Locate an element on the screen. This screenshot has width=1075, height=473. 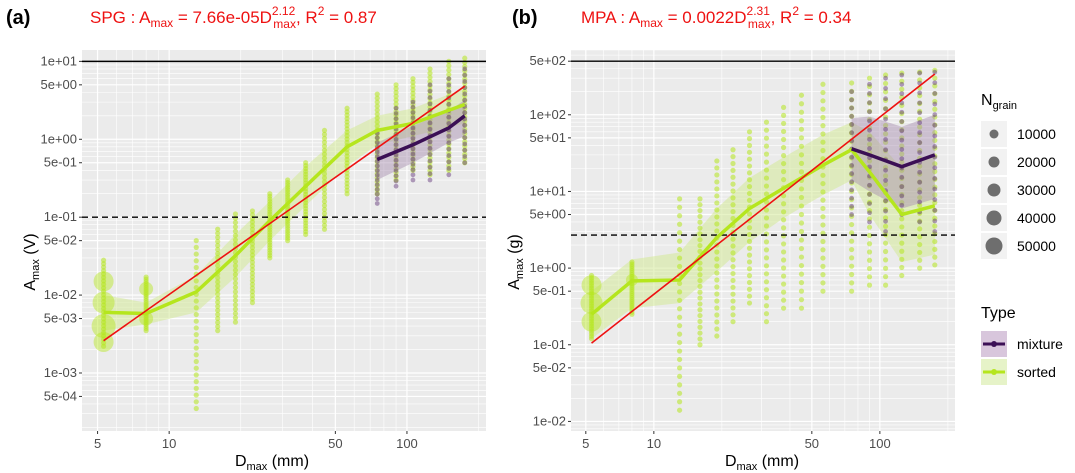
x-tick-label: 50 is located at coordinates (335, 443).